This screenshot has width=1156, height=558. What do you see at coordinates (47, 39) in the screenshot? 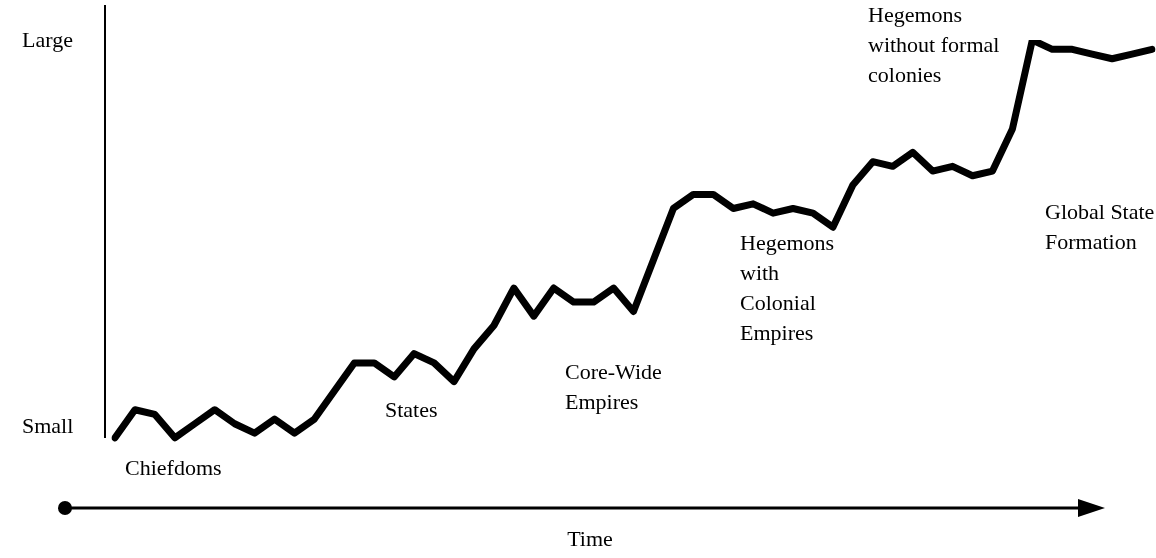
I see `text: Large` at bounding box center [47, 39].